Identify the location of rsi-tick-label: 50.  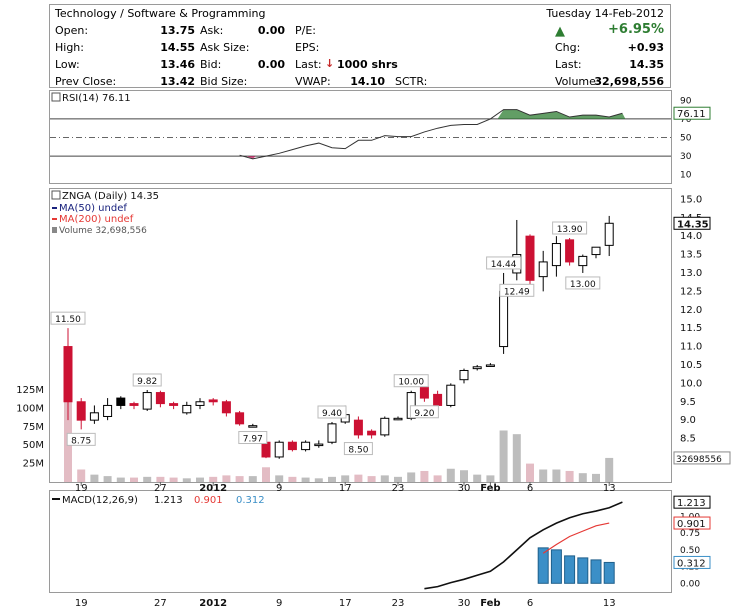
(686, 139).